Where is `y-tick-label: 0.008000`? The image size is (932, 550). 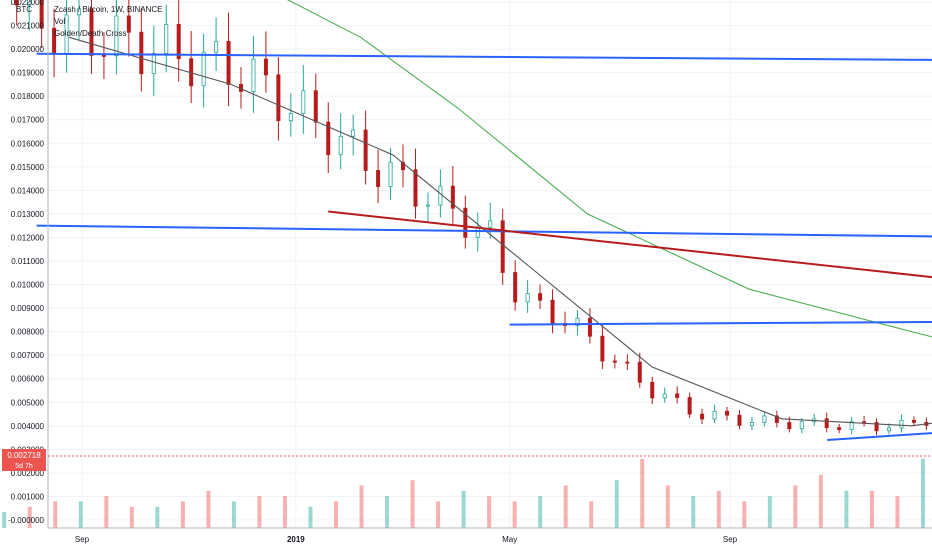
y-tick-label: 0.008000 is located at coordinates (28, 332).